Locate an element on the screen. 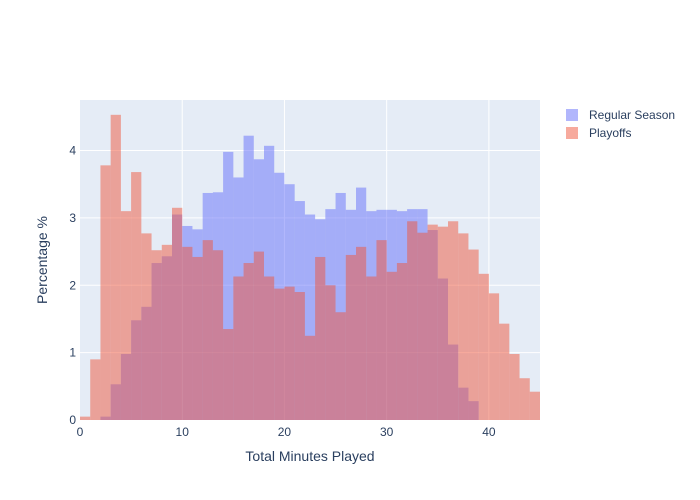  y-tick-label: 3 is located at coordinates (72, 218).